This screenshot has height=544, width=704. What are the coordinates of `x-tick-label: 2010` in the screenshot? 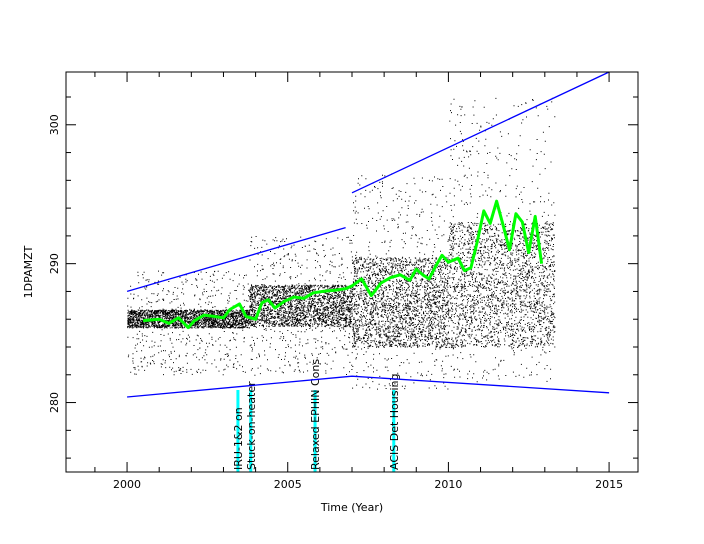 It's located at (448, 484).